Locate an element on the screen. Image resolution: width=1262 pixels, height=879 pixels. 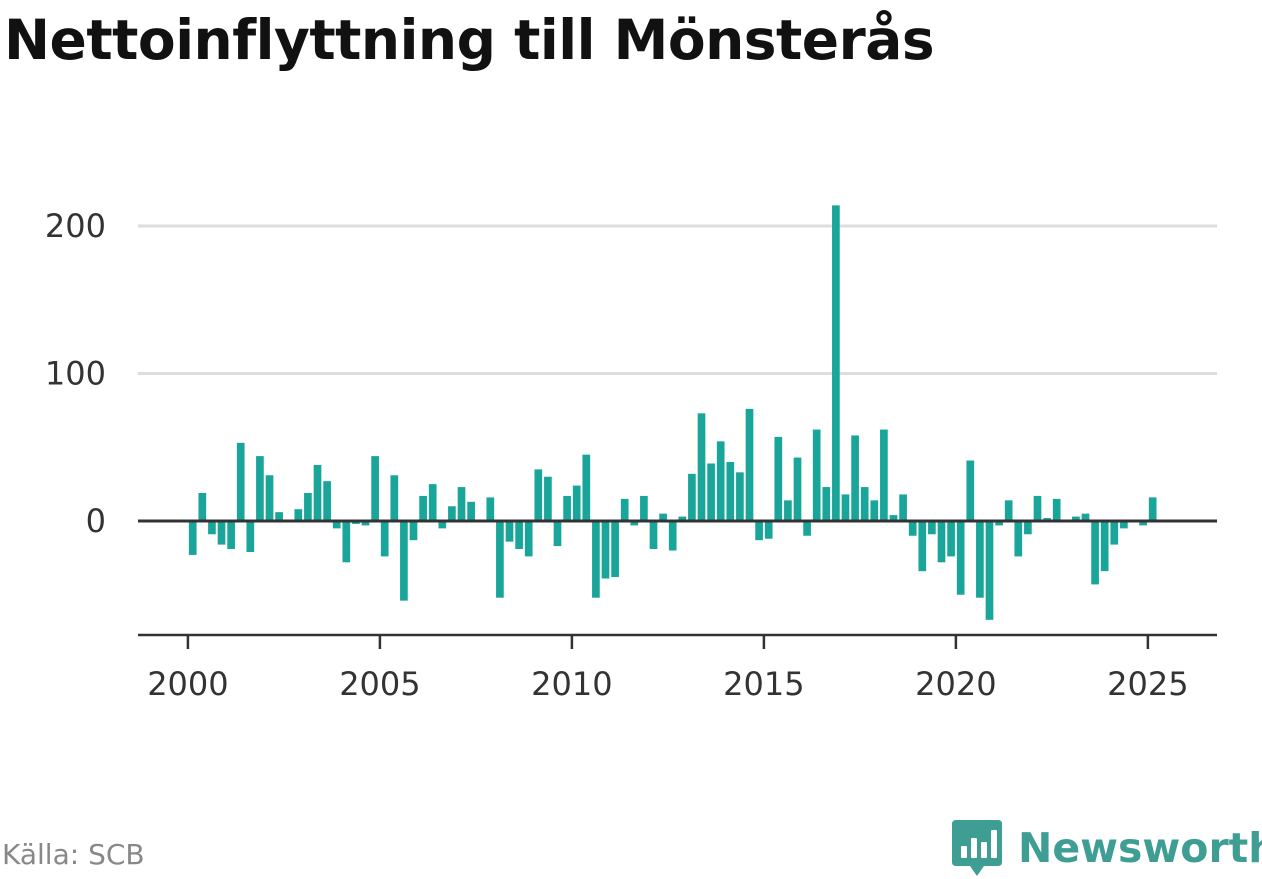
axes is located at coordinates (677, 584).